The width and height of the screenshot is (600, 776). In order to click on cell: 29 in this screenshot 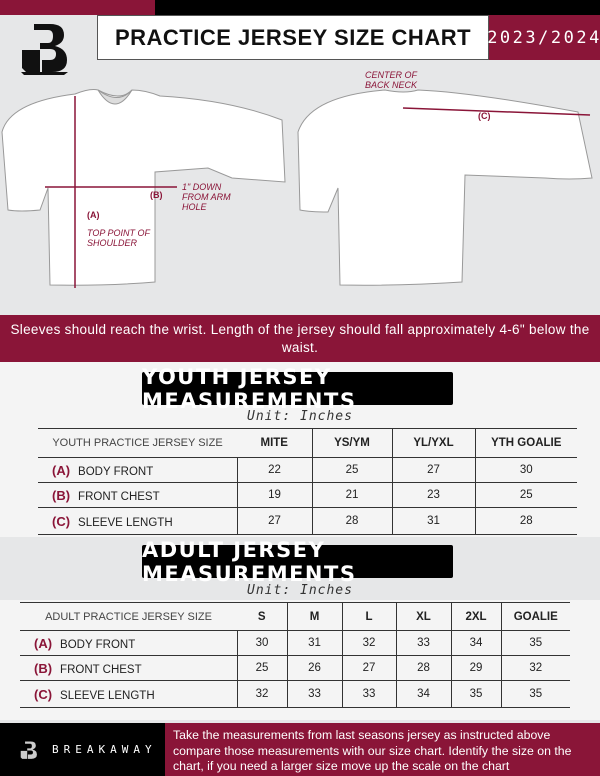, I will do `click(475, 668)`.